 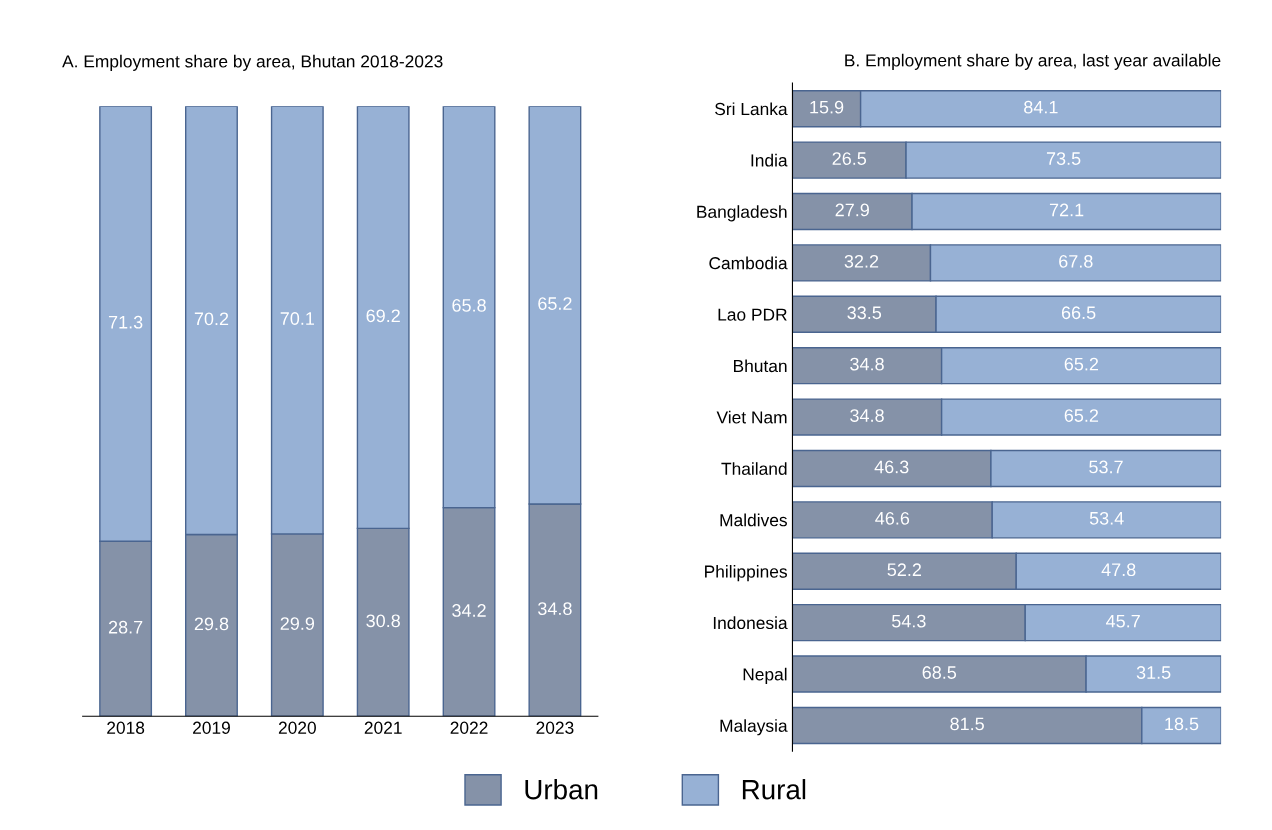 What do you see at coordinates (126, 727) in the screenshot?
I see `x-tick-label: 2018` at bounding box center [126, 727].